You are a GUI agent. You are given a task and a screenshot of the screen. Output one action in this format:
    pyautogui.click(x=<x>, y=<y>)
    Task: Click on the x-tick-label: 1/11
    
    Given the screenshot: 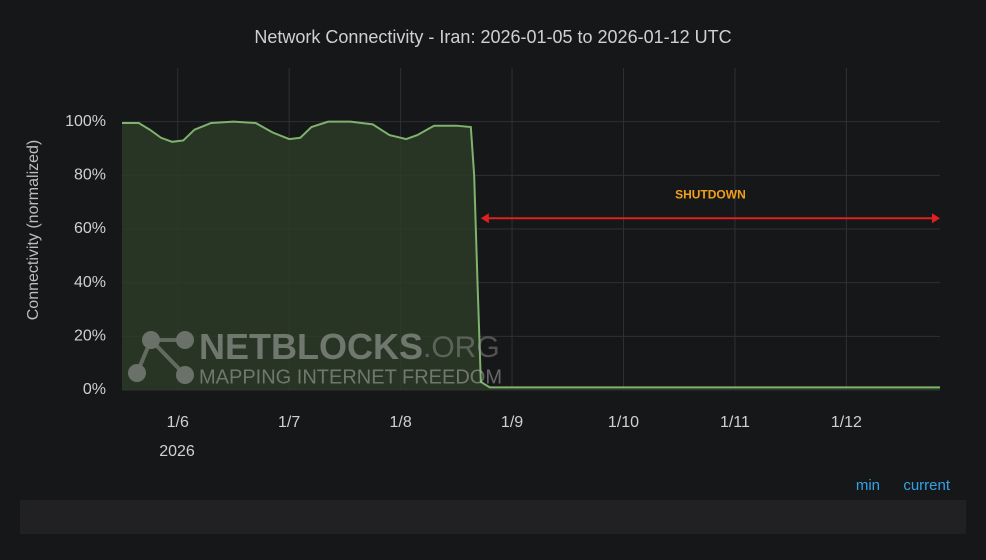 What is the action you would take?
    pyautogui.click(x=735, y=422)
    